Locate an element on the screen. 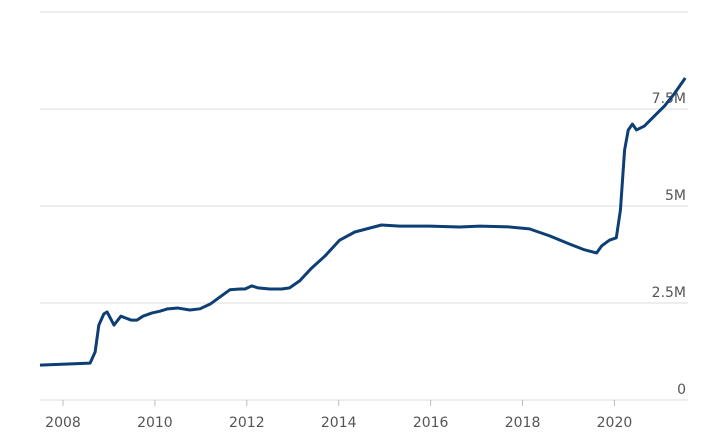 Image resolution: width=724 pixels, height=434 pixels. x-tick-label: 2020 is located at coordinates (615, 423).